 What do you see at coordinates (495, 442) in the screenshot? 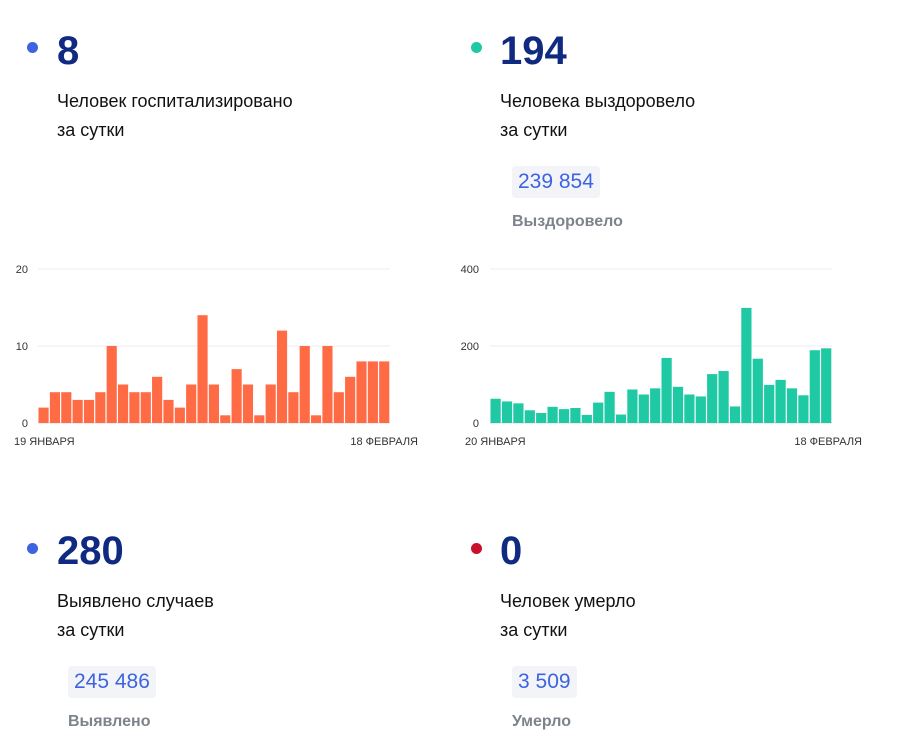
I see `x-start-label: 20 ЯНВАРЯ` at bounding box center [495, 442].